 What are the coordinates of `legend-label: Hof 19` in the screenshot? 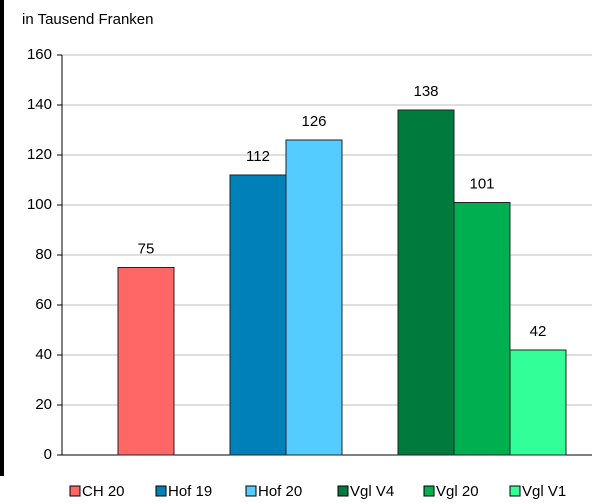 It's located at (190, 491).